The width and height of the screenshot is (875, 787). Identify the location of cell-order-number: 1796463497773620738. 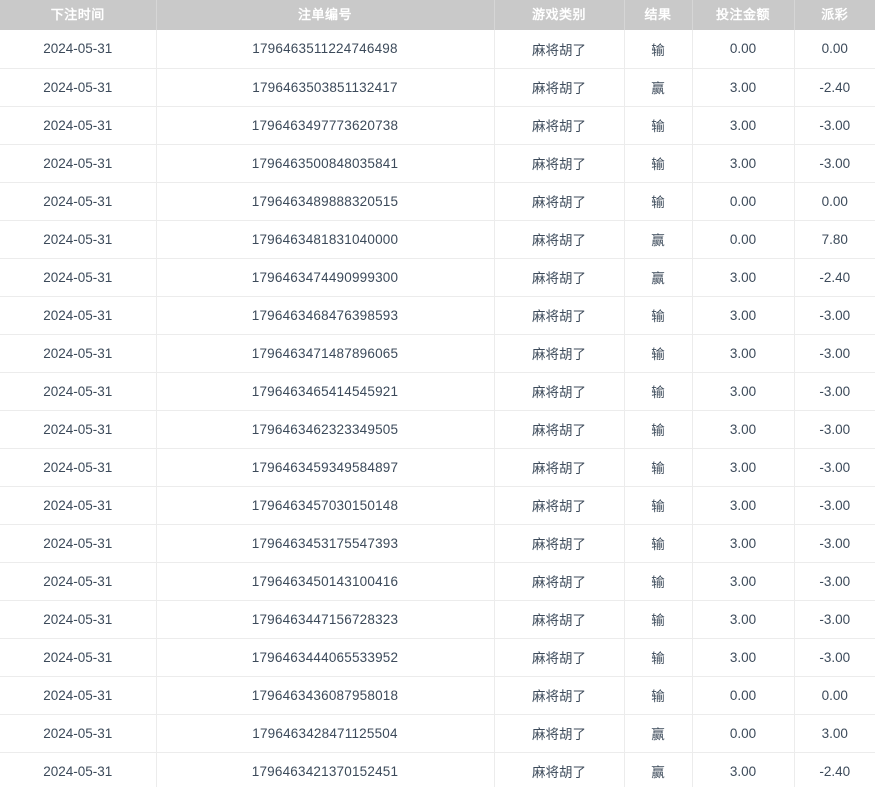
(325, 125).